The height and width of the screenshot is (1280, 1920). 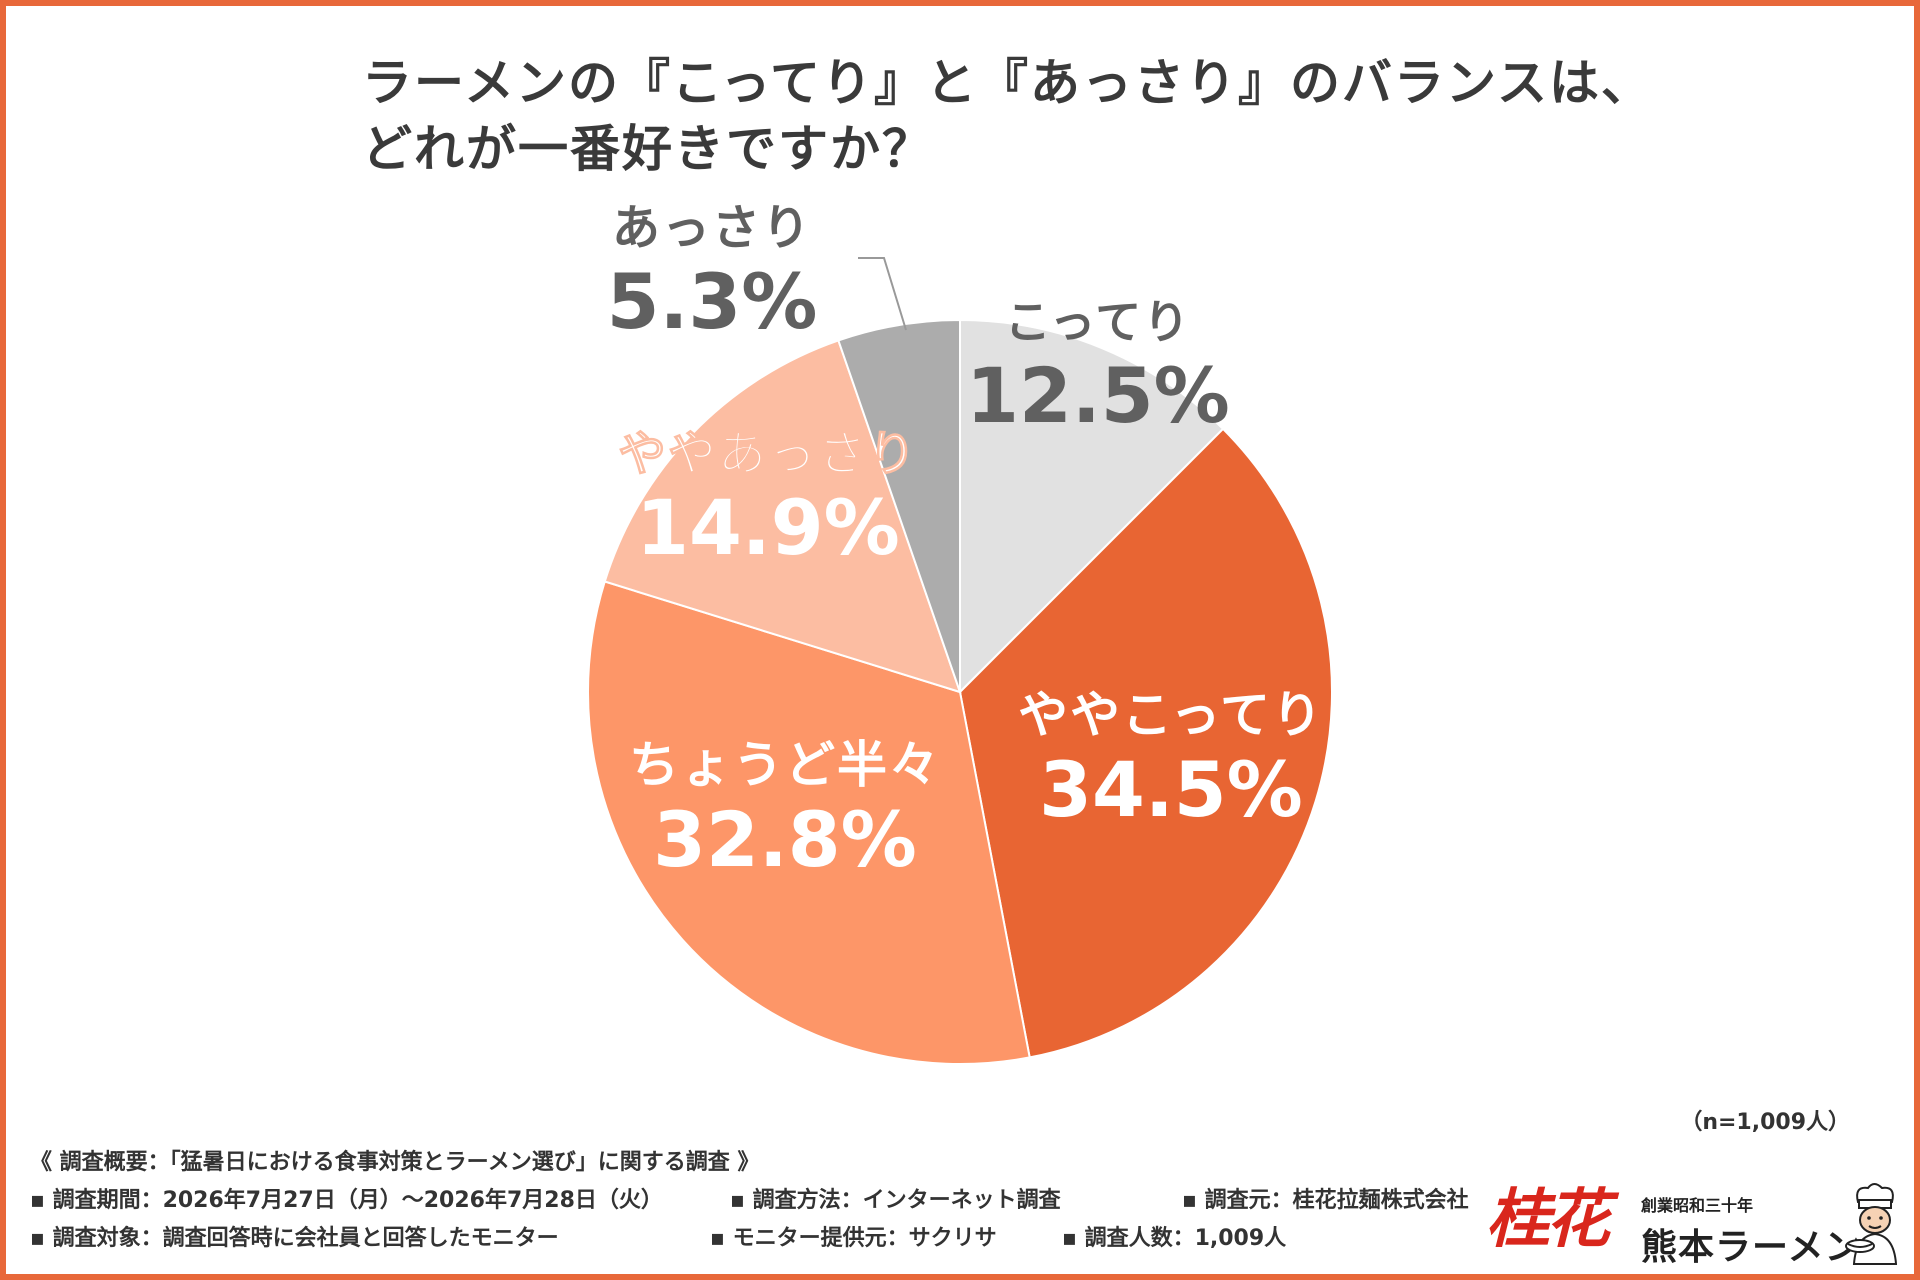 I want to click on slice-name-yaya-kotteri: ややこってり, so click(x=1171, y=715).